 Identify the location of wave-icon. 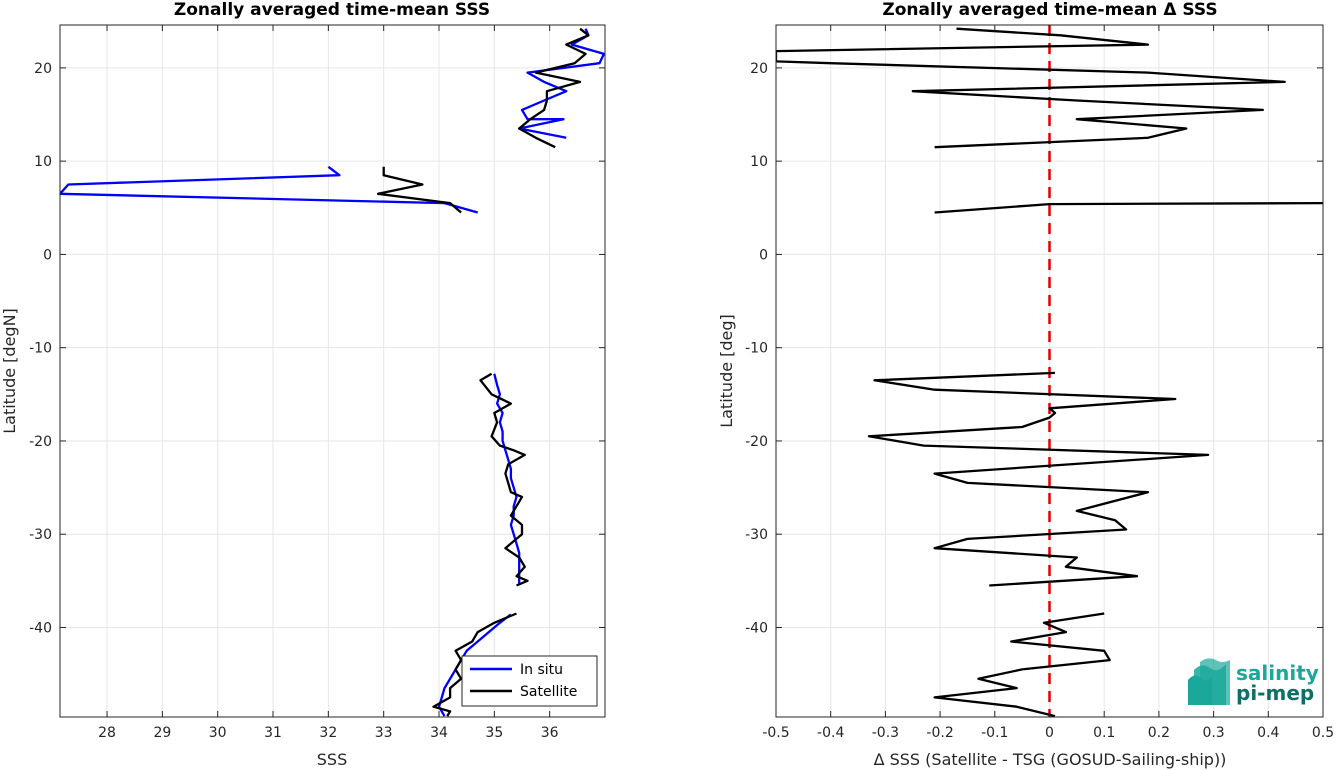
(1209, 681).